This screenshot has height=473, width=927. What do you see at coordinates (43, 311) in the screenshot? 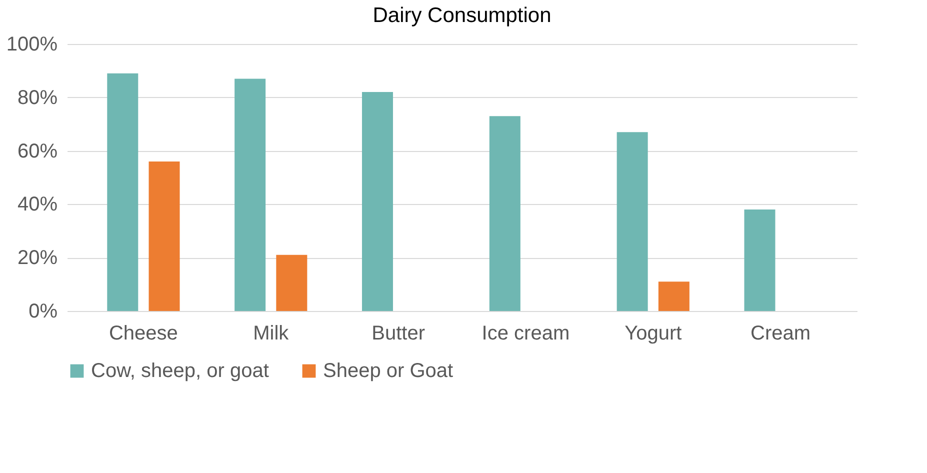
I see `y-tick-label: 0%` at bounding box center [43, 311].